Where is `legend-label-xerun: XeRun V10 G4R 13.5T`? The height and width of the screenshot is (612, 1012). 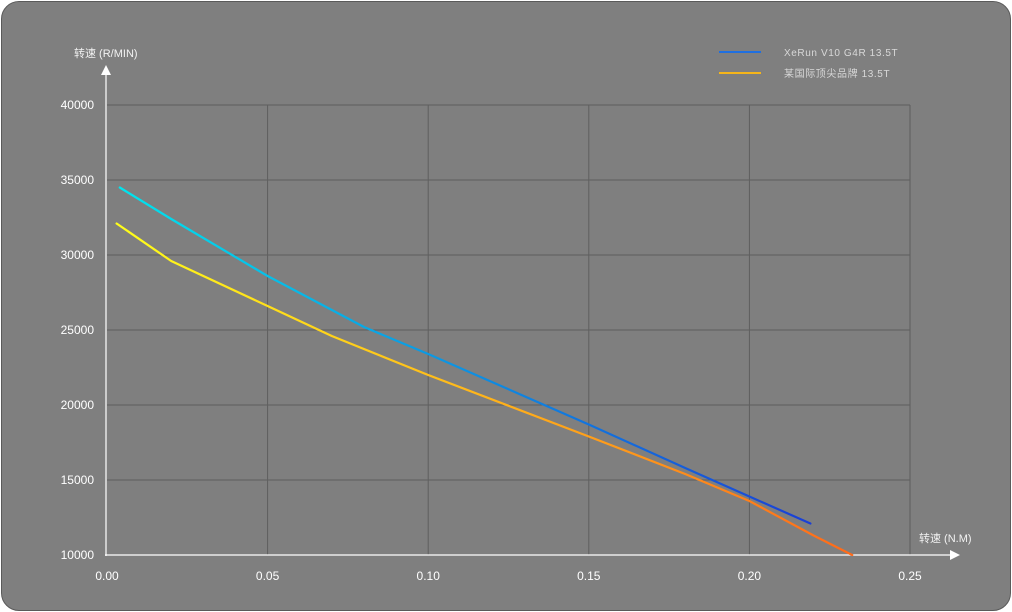
legend-label-xerun: XeRun V10 G4R 13.5T is located at coordinates (841, 53).